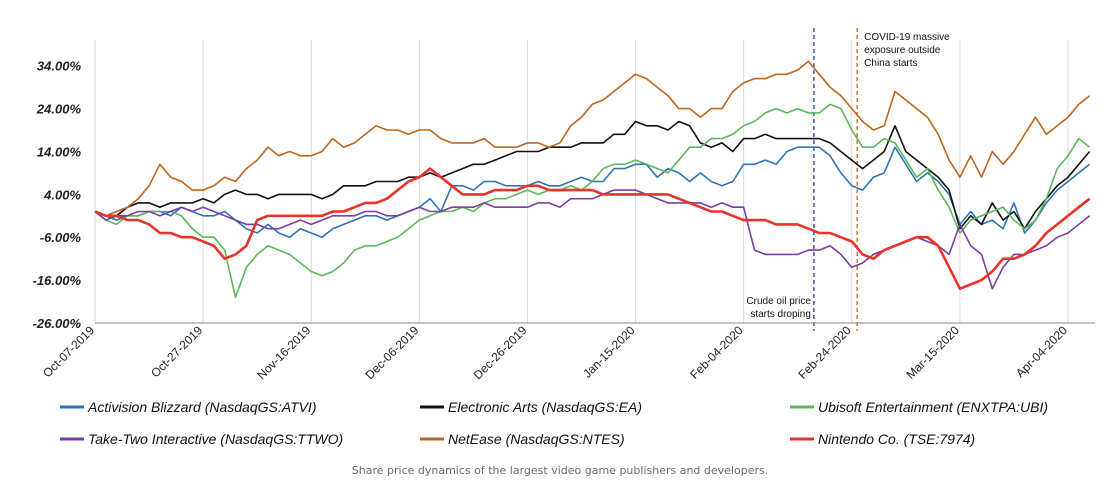  I want to click on legend-label: Activision Blizzard (NasdaqGS:ATVI), so click(201, 407).